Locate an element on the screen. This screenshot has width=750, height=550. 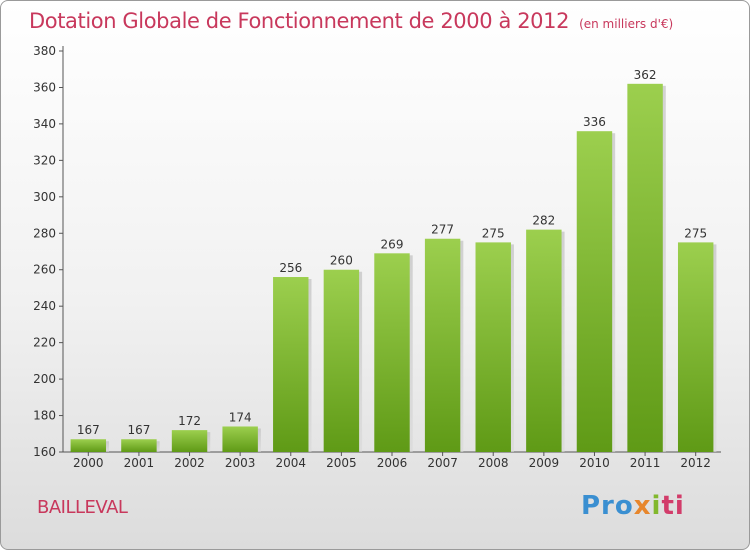
x-tick-label: 2006 is located at coordinates (392, 463).